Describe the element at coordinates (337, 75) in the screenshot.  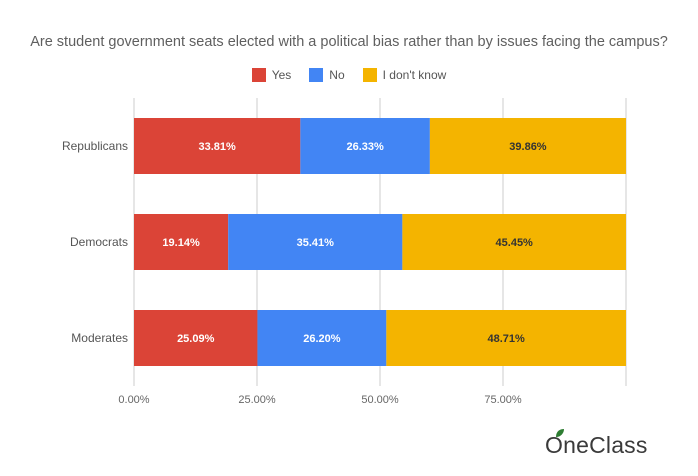
I see `legend-label-no: No` at that location.